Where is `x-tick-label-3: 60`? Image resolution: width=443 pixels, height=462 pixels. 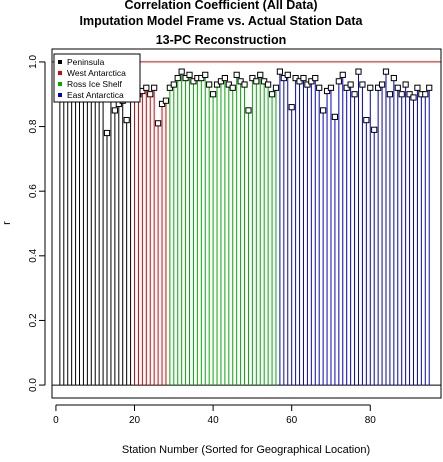 x-tick-label-3: 60 is located at coordinates (292, 420).